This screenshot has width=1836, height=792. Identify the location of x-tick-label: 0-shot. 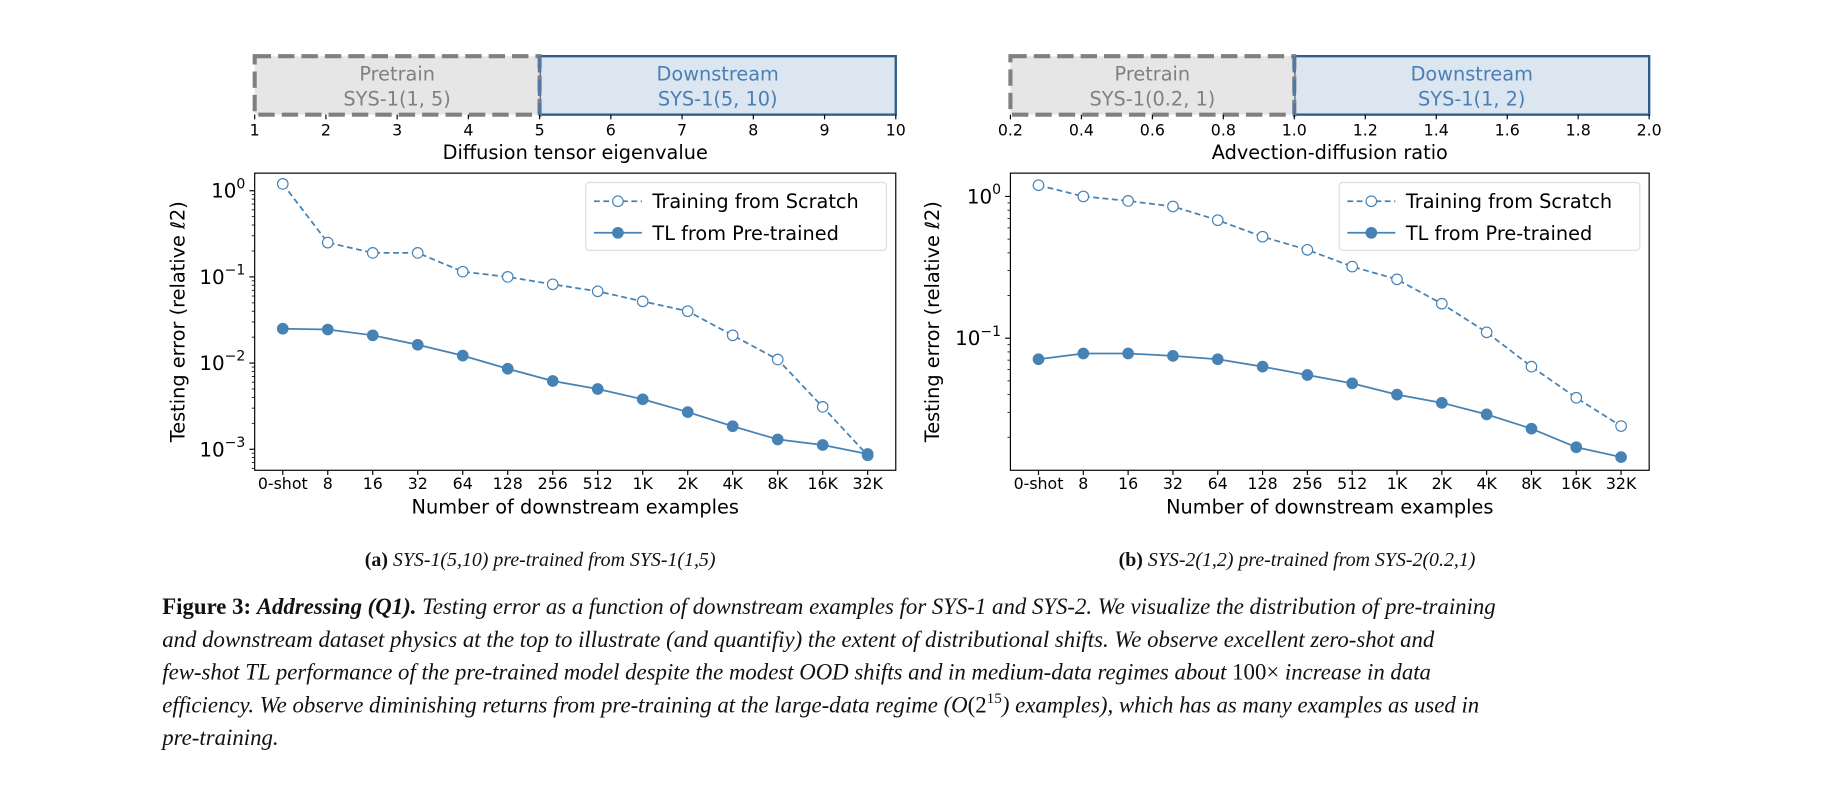
(1039, 483).